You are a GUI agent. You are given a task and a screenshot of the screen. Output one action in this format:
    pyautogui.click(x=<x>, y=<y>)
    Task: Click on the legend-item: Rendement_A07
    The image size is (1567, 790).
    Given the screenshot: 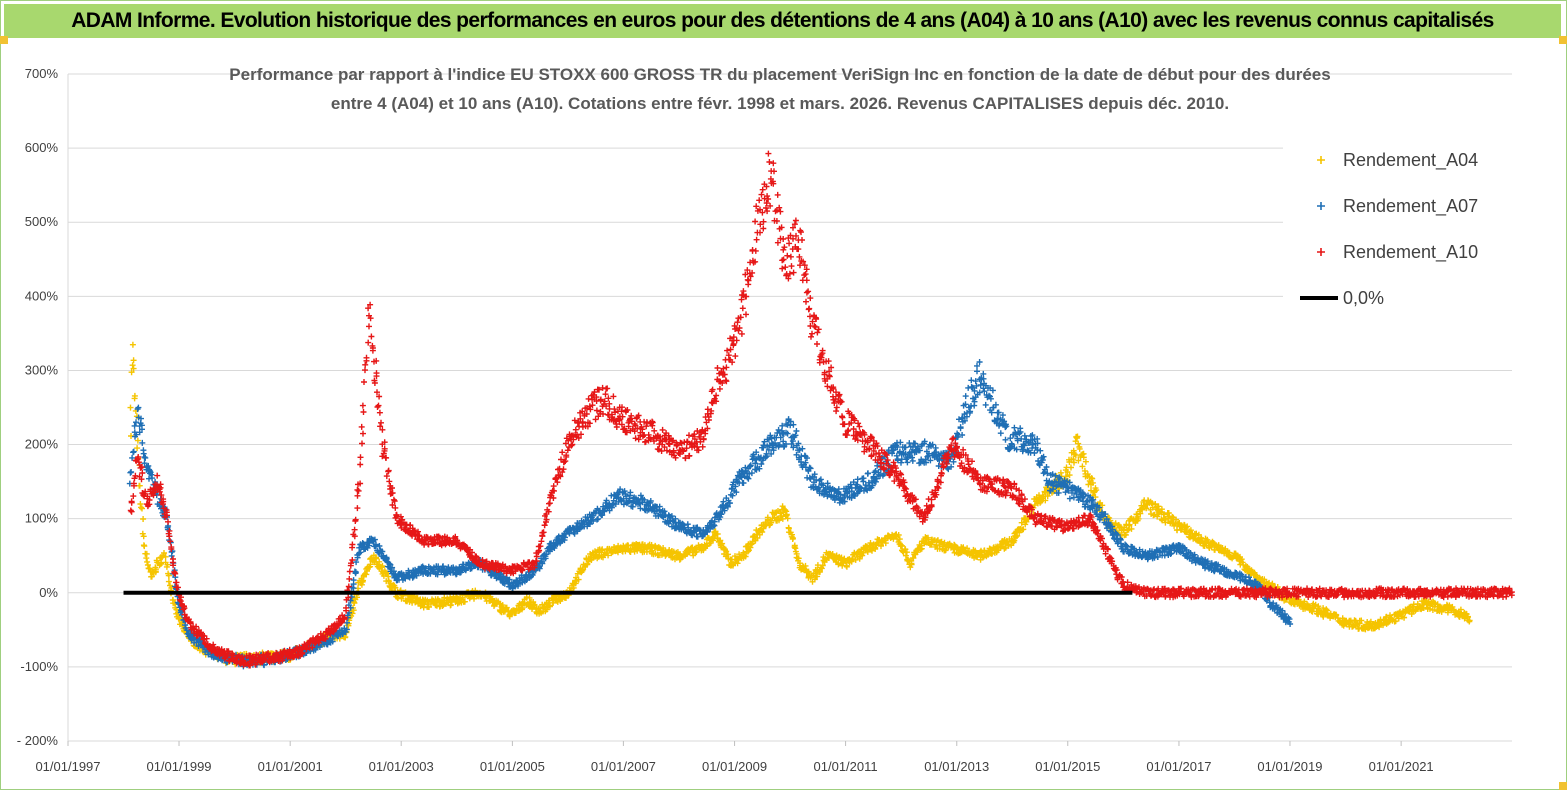 What is the action you would take?
    pyautogui.click(x=1397, y=206)
    